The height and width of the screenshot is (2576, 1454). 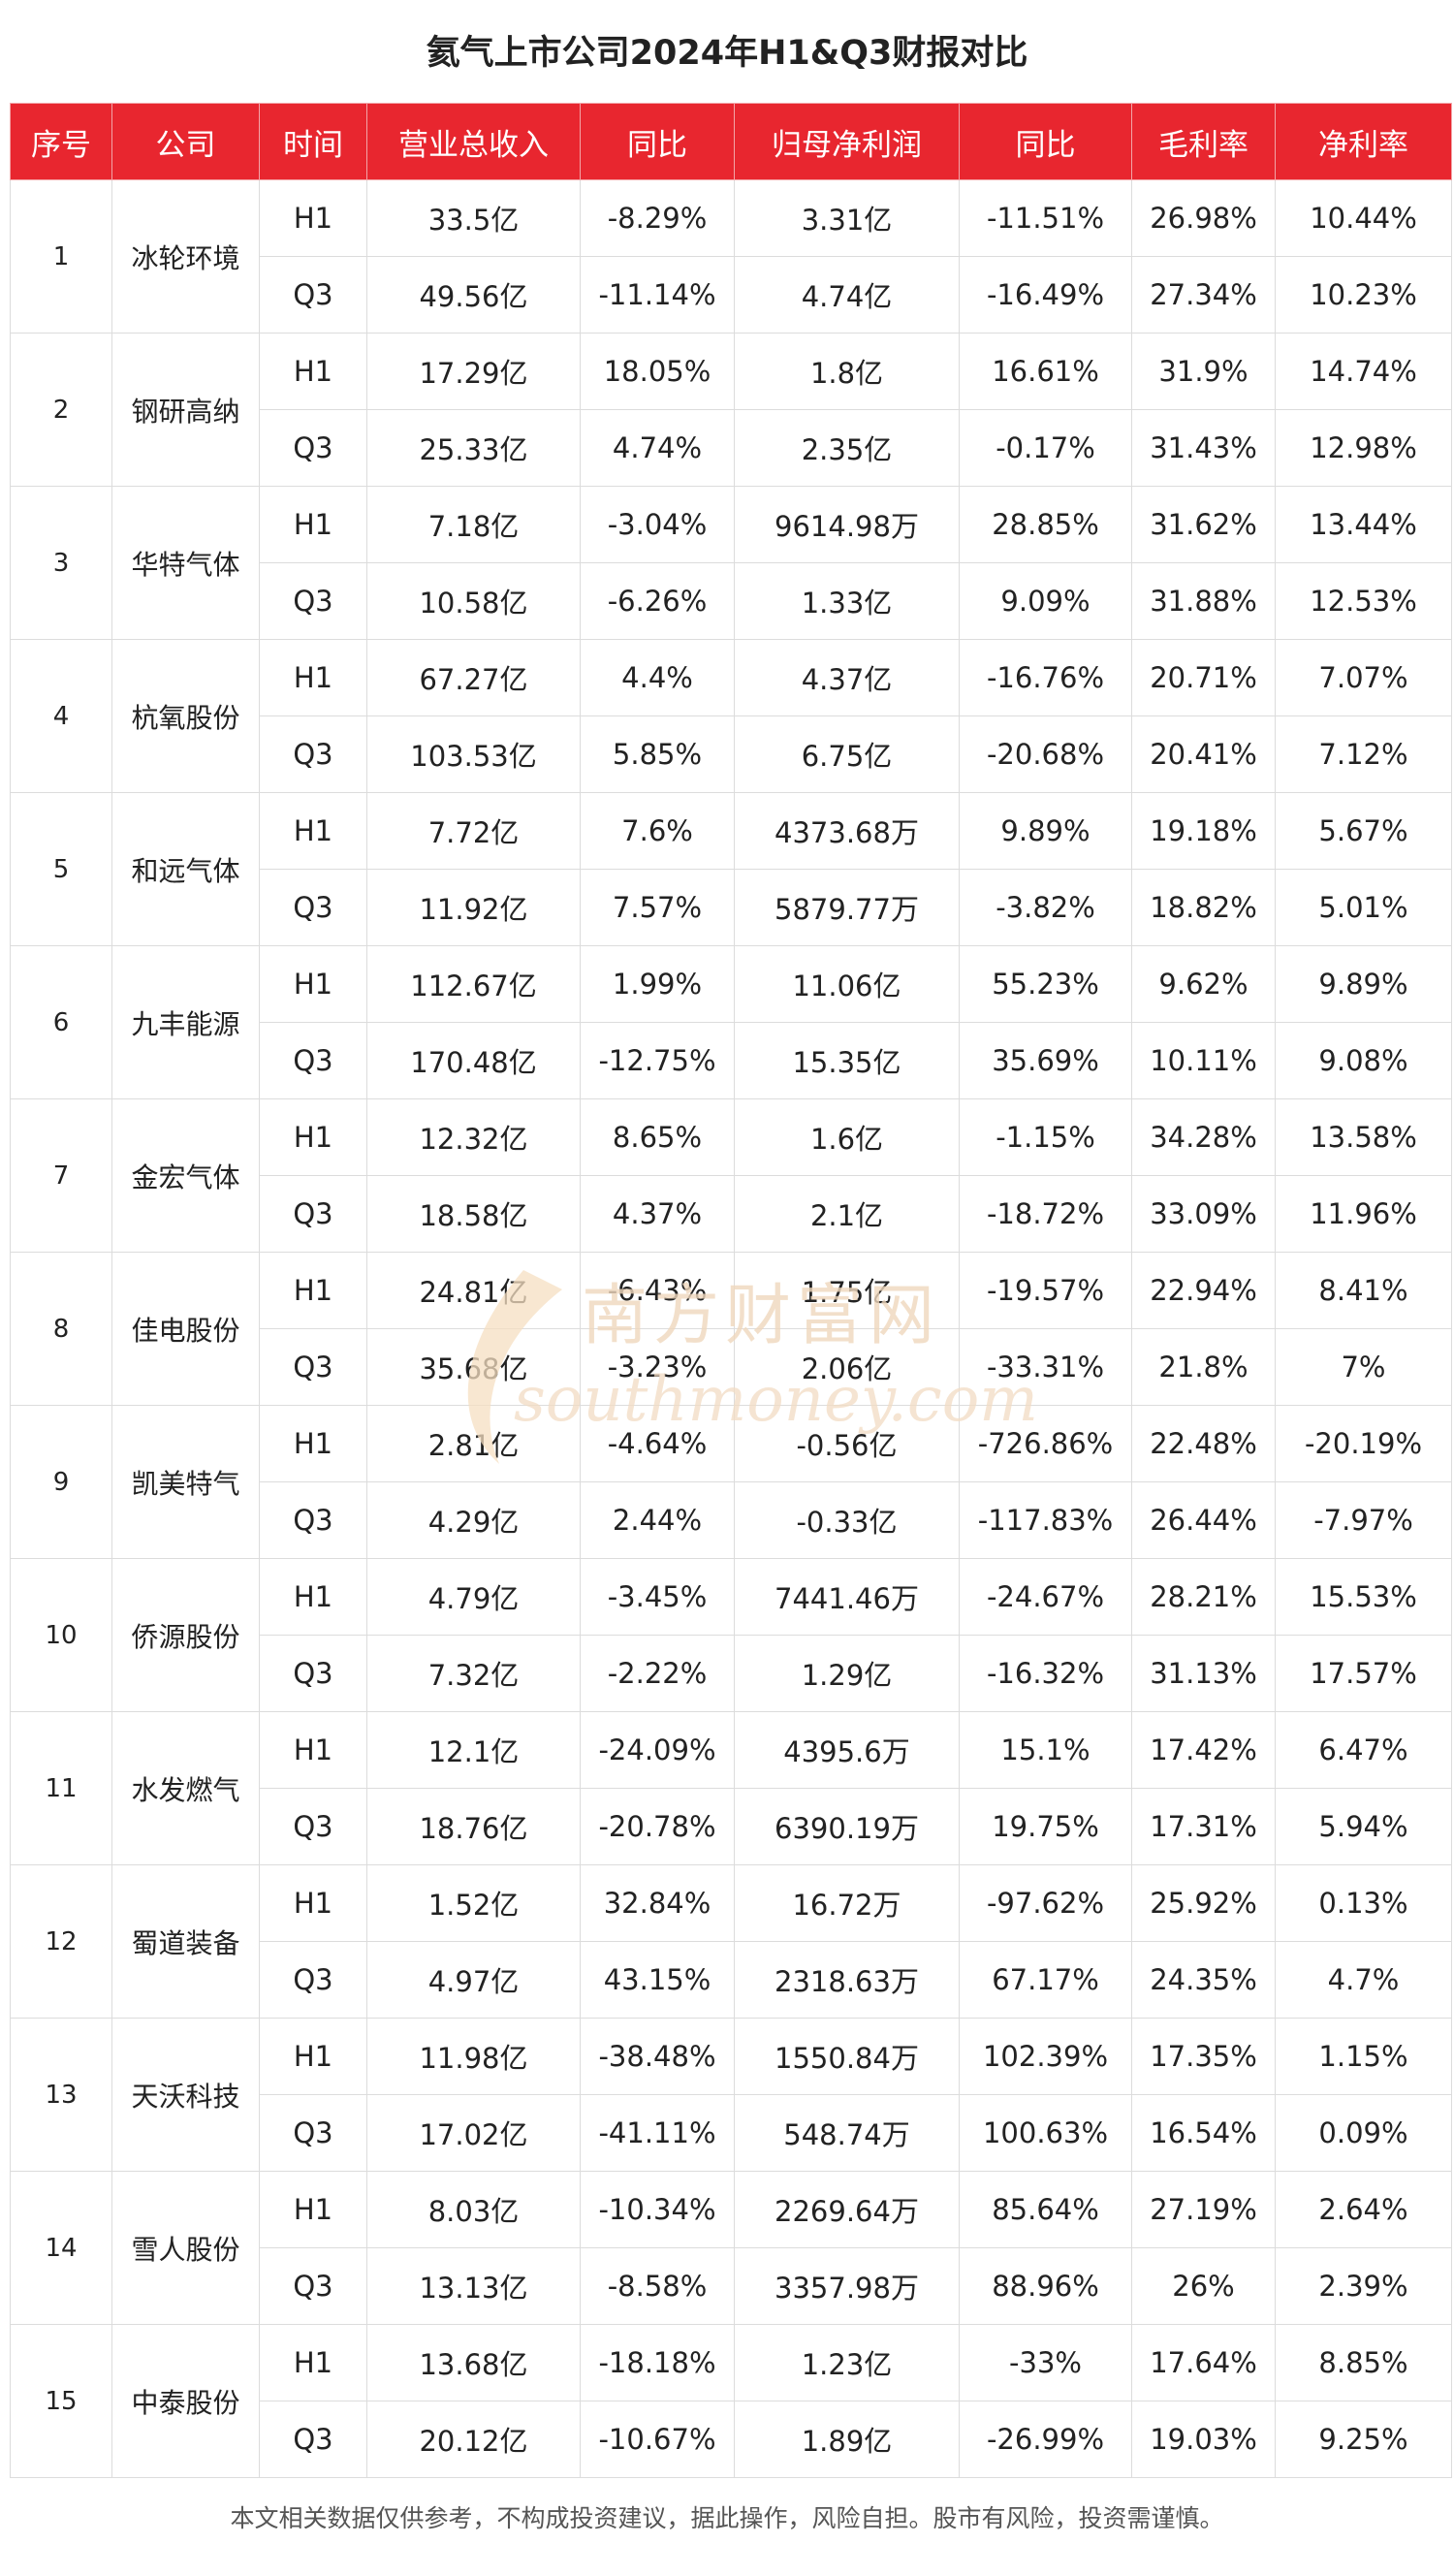 What do you see at coordinates (1203, 831) in the screenshot?
I see `gross-margin-cell: 19.18%` at bounding box center [1203, 831].